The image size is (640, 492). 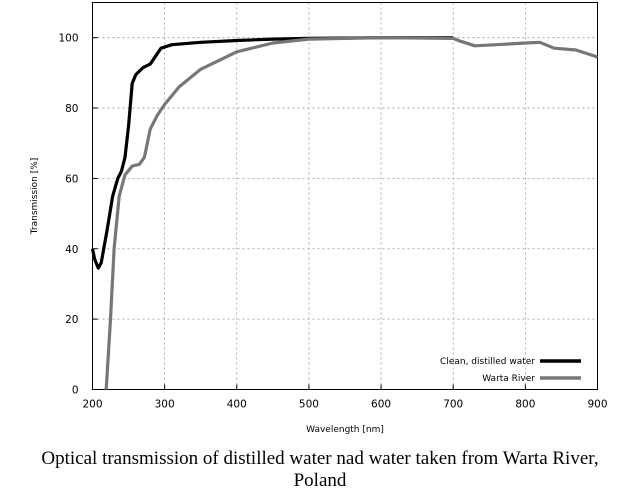 I want to click on y-tick-label: 0, so click(x=75, y=391).